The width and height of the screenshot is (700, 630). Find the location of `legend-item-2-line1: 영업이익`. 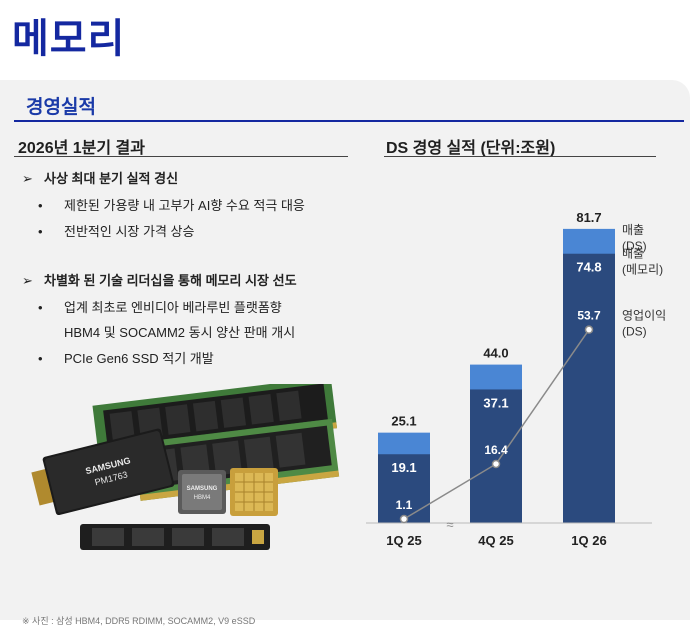

legend-item-2-line1: 영업이익 is located at coordinates (644, 316).